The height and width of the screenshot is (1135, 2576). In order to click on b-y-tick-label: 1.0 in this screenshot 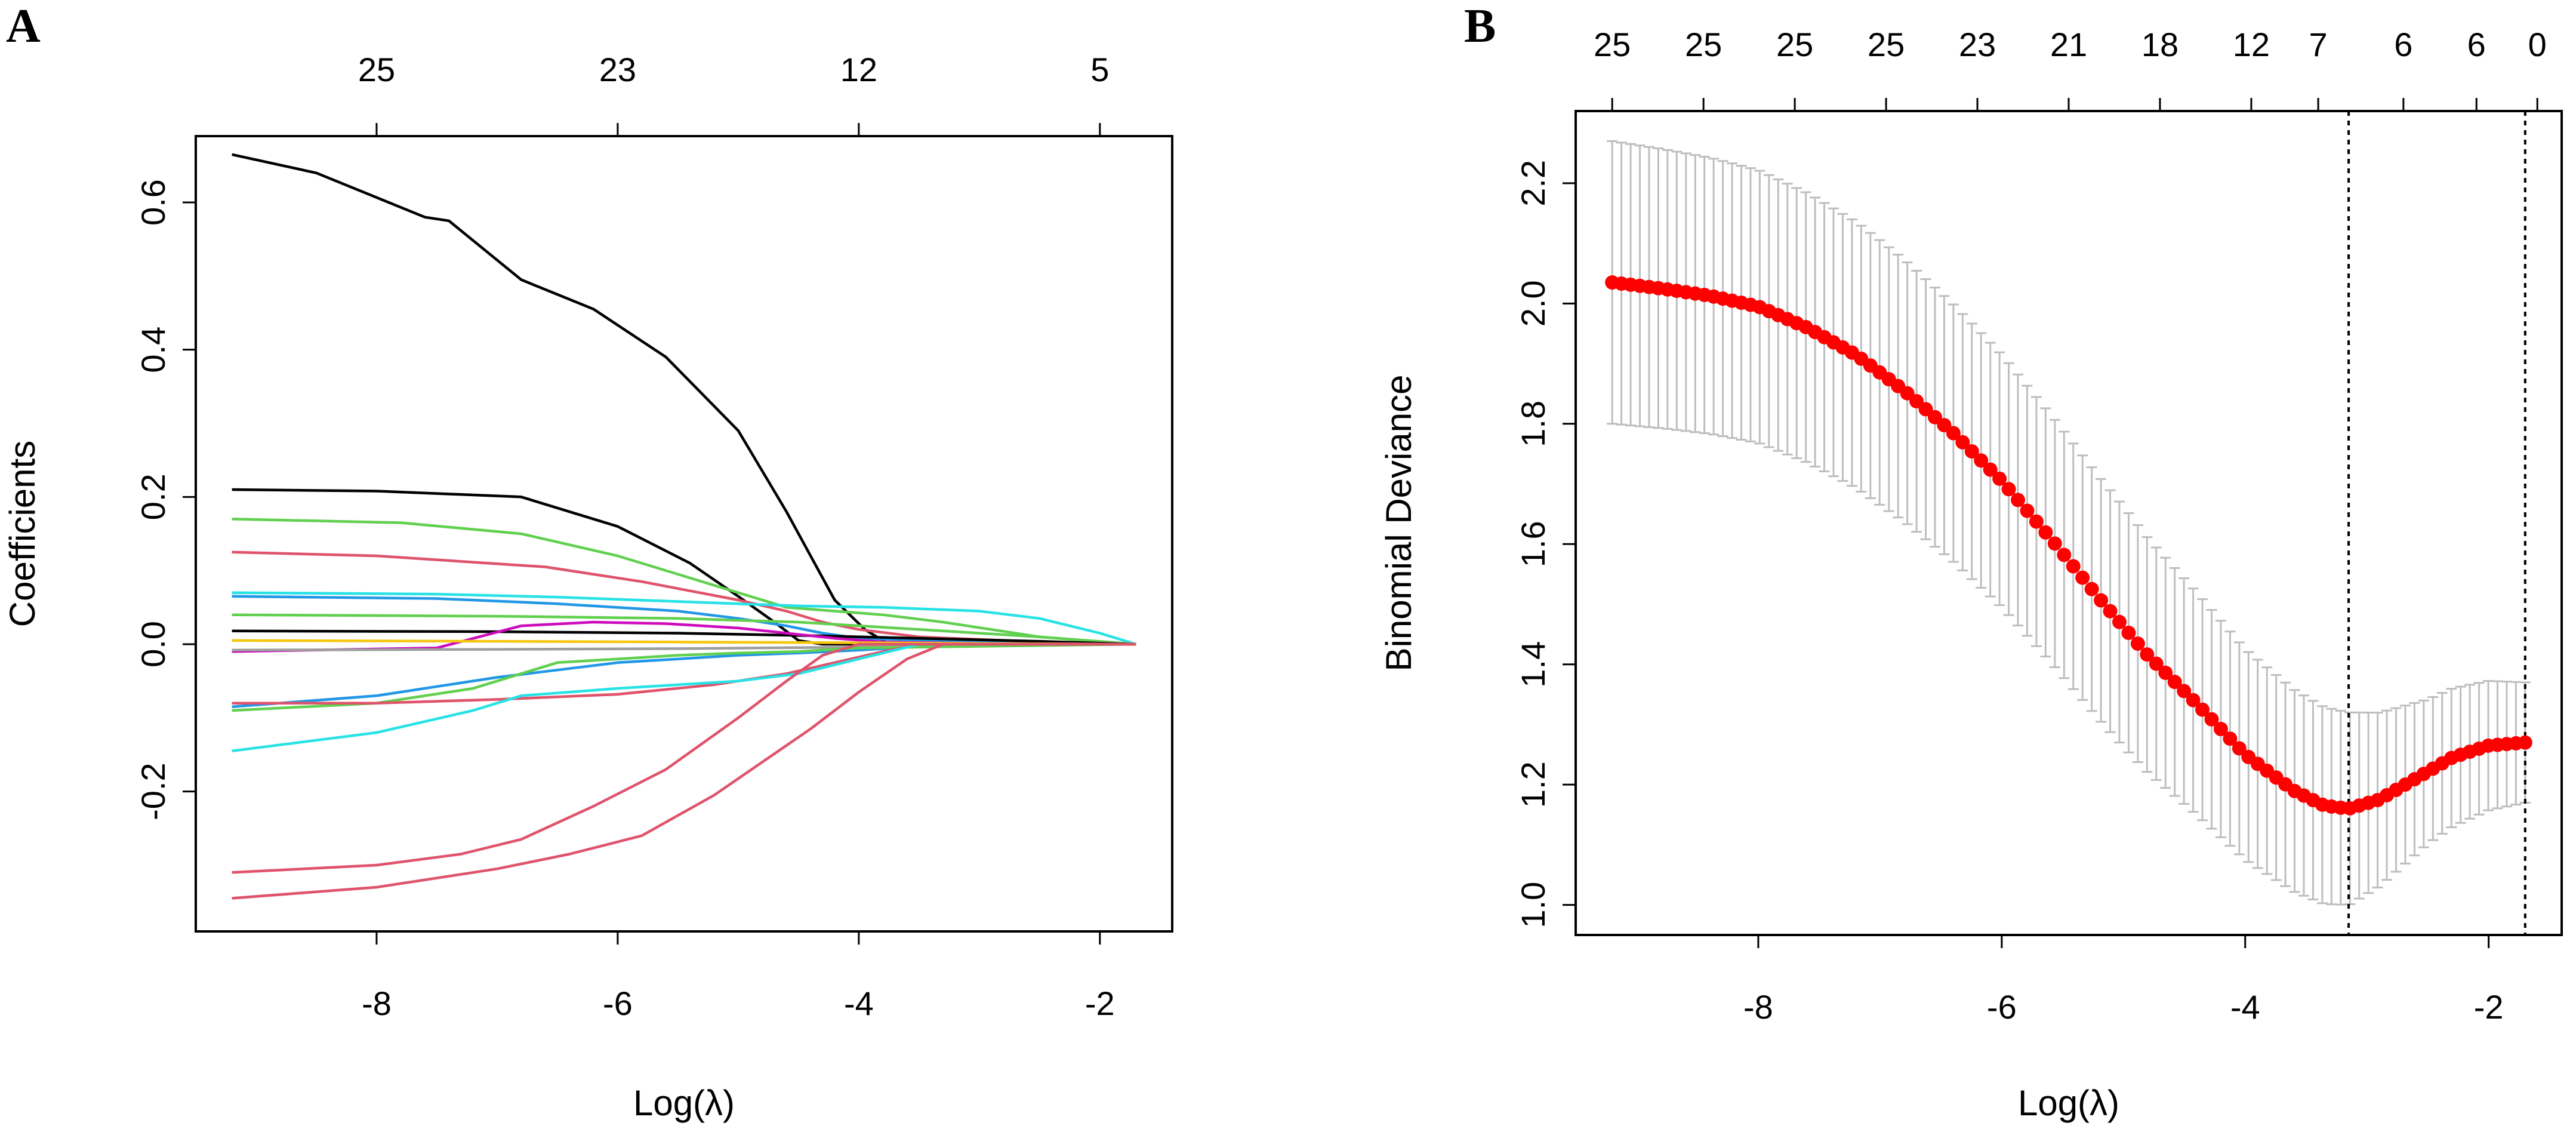, I will do `click(1533, 905)`.